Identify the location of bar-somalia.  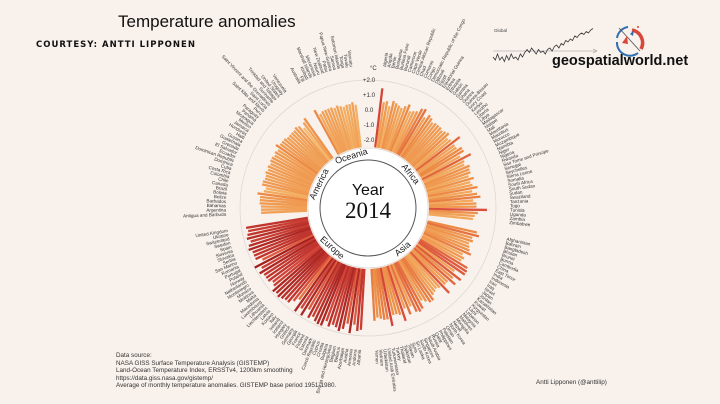
(452, 191).